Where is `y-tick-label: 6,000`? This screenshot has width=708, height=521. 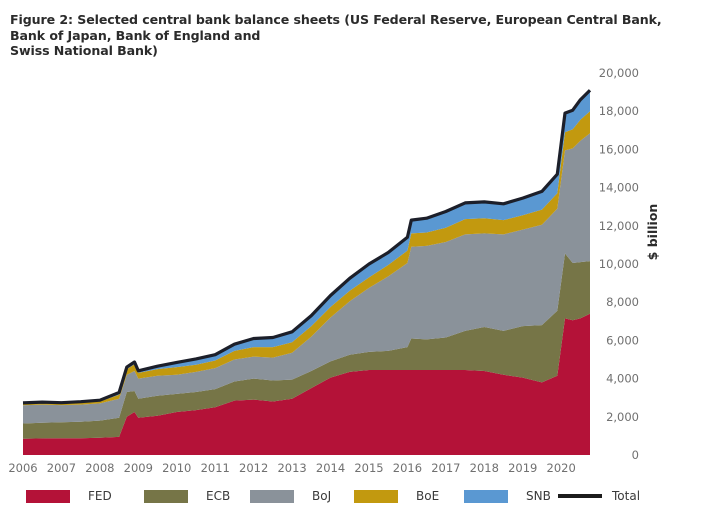 y-tick-label: 6,000 is located at coordinates (622, 340).